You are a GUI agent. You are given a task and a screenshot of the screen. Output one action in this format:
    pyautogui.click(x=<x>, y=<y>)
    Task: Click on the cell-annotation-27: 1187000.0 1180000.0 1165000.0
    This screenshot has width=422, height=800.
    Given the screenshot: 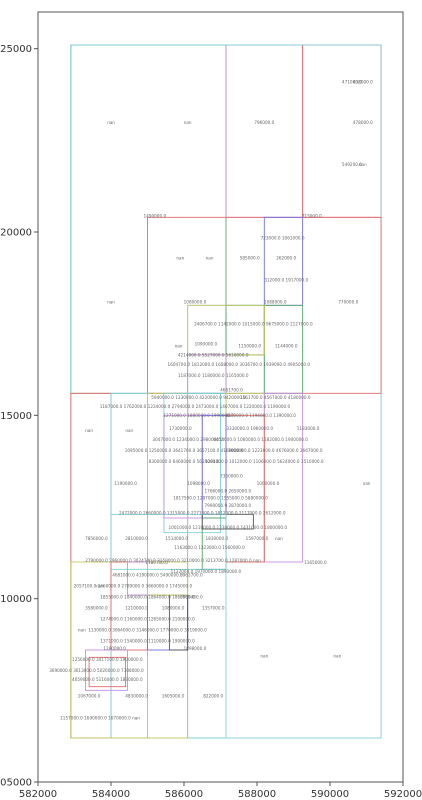 What is the action you would take?
    pyautogui.click(x=213, y=375)
    